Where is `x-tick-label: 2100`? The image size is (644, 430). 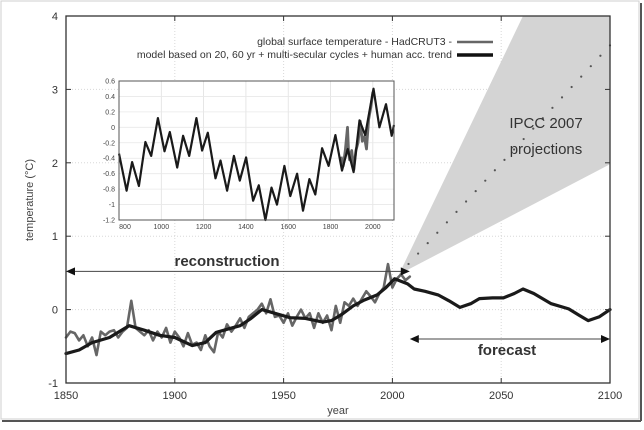 x-tick-label: 2100 is located at coordinates (610, 396).